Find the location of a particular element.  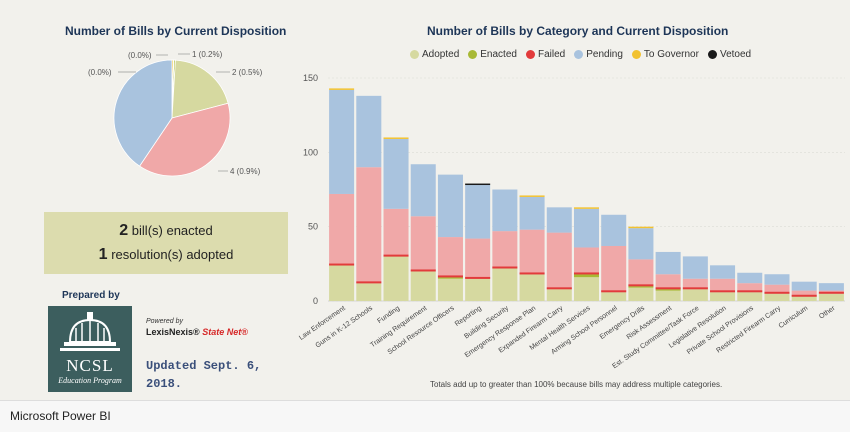

legend-item-vetoed: Vetoed is located at coordinates (729, 54).